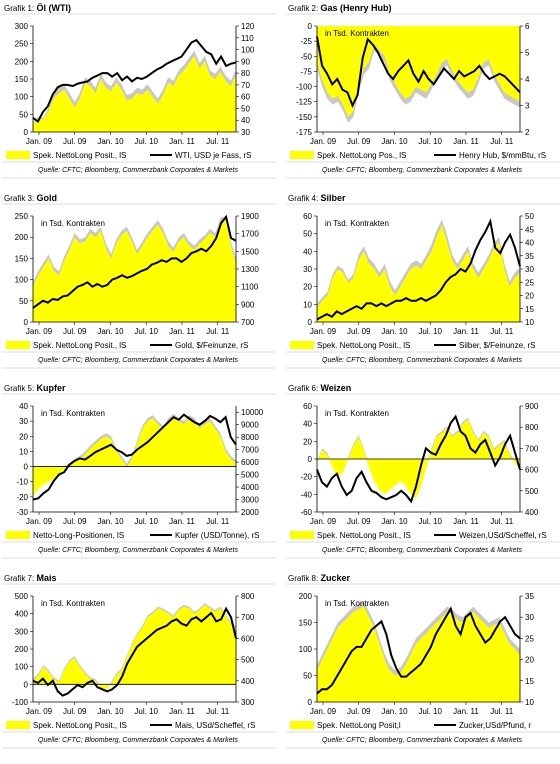 The image size is (560, 764). I want to click on x-tick-label: Jan. 09, so click(39, 521).